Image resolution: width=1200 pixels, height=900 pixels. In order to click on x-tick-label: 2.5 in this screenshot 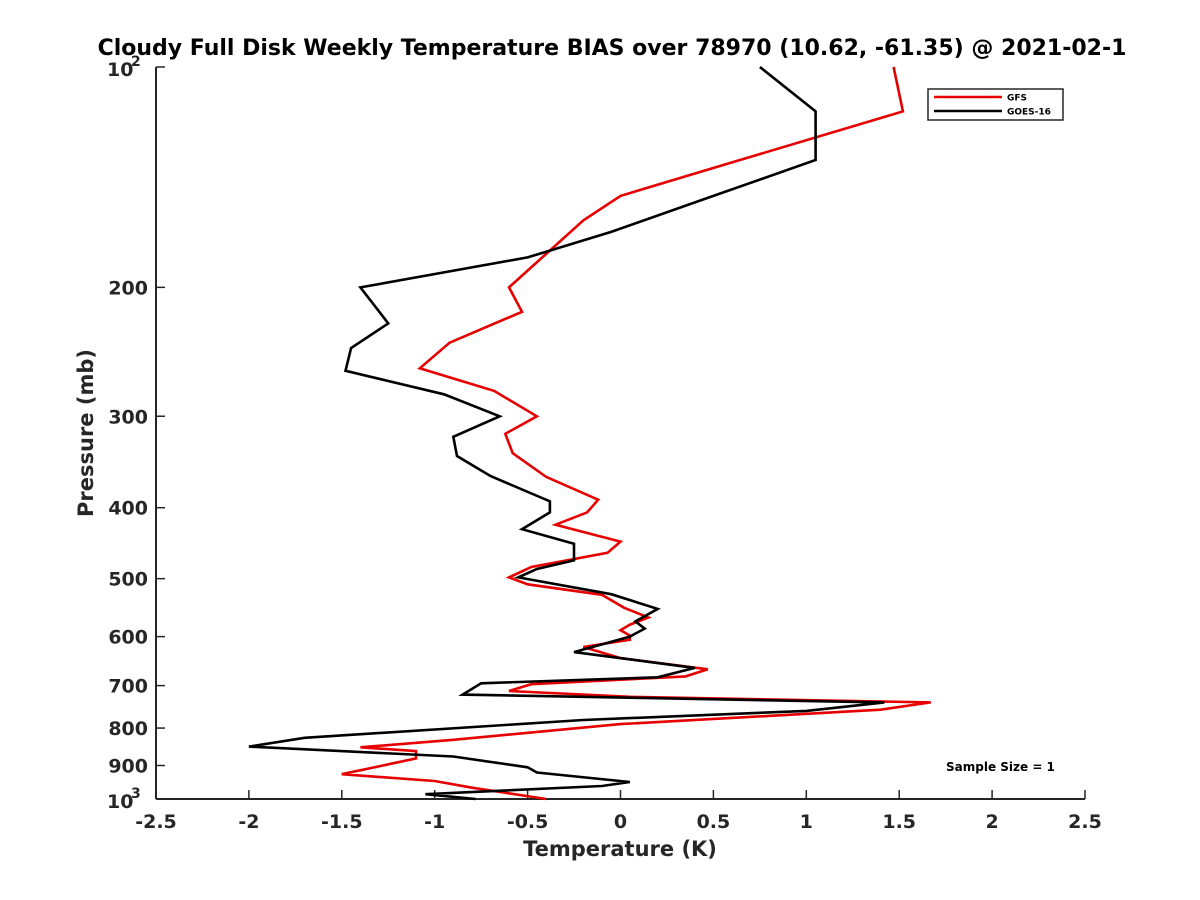, I will do `click(1085, 822)`.